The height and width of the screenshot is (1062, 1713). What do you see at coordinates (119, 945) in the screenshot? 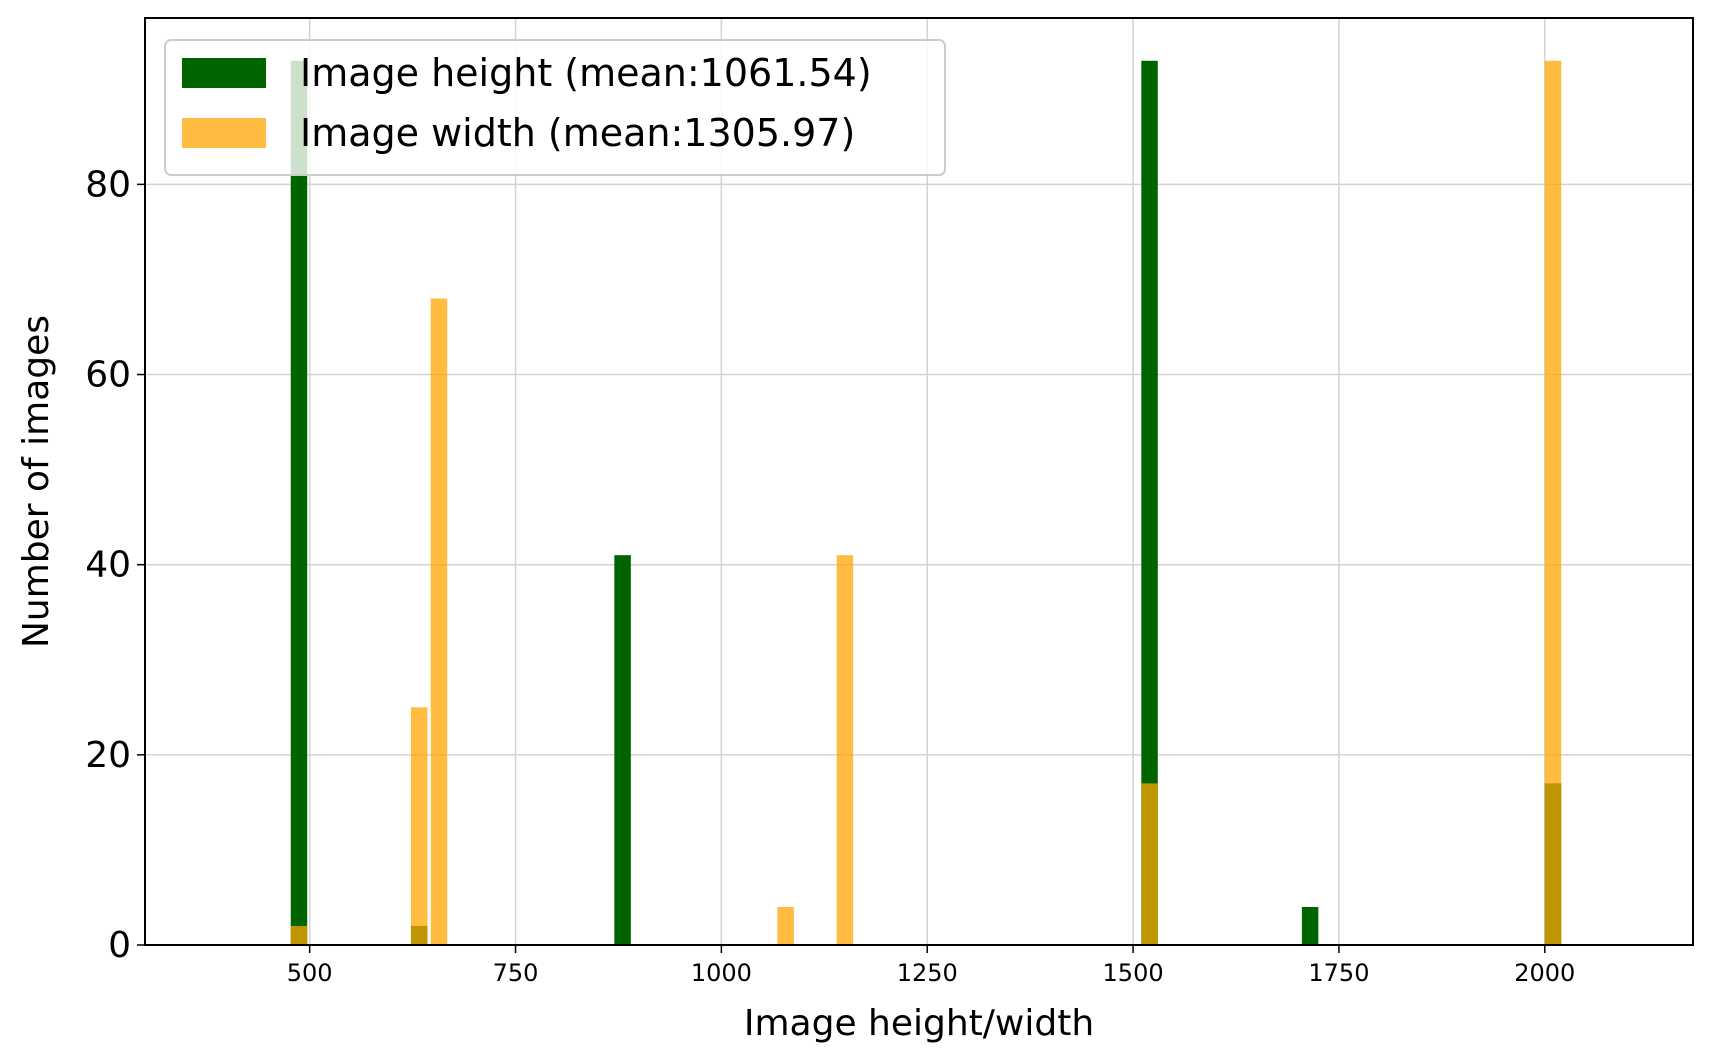
I see `y-tick-label: 0` at bounding box center [119, 945].